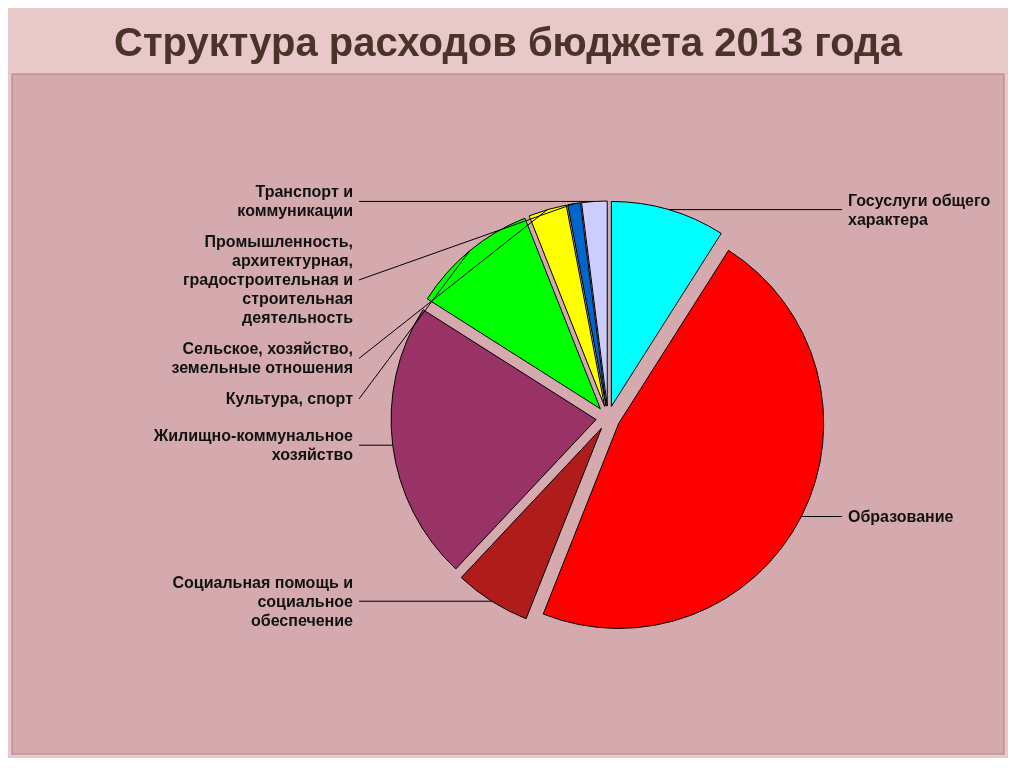  What do you see at coordinates (289, 399) in the screenshot?
I see `slice-label: Культура, спорт` at bounding box center [289, 399].